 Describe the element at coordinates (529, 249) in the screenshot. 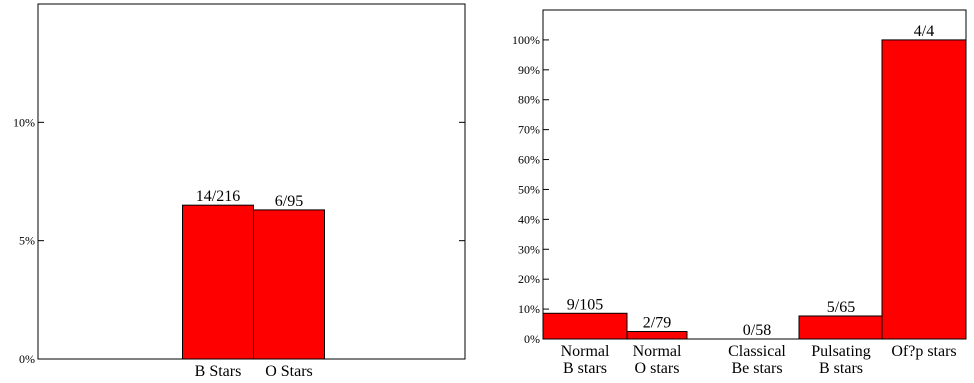

I see `y-tick-label: 30%` at that location.